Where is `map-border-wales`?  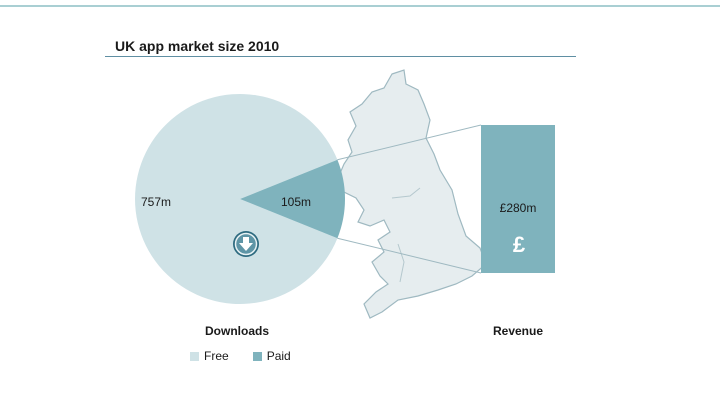
map-border-wales is located at coordinates (401, 263).